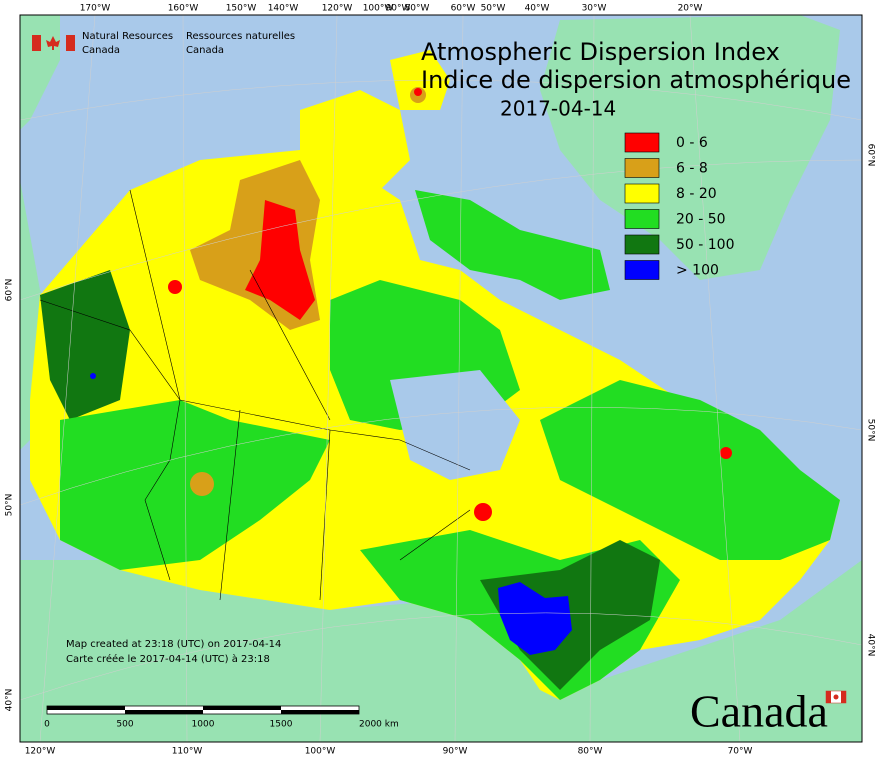 The width and height of the screenshot is (880, 760). Describe the element at coordinates (759, 711) in the screenshot. I see `wordmark: Canada` at that location.